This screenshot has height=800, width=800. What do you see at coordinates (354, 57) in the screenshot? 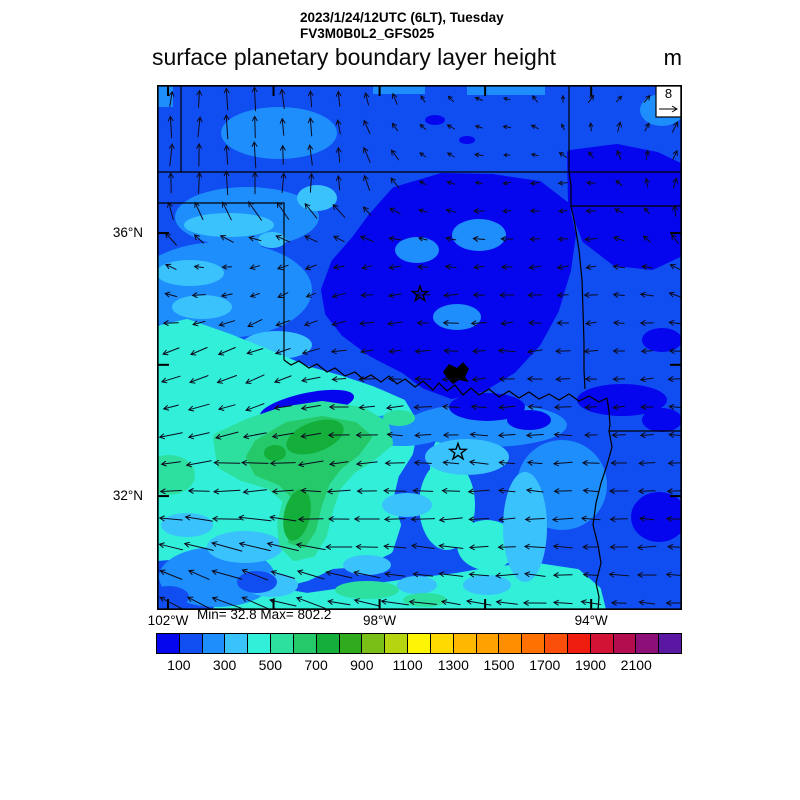
I see `chart-title: surface planetary boundary layer height` at bounding box center [354, 57].